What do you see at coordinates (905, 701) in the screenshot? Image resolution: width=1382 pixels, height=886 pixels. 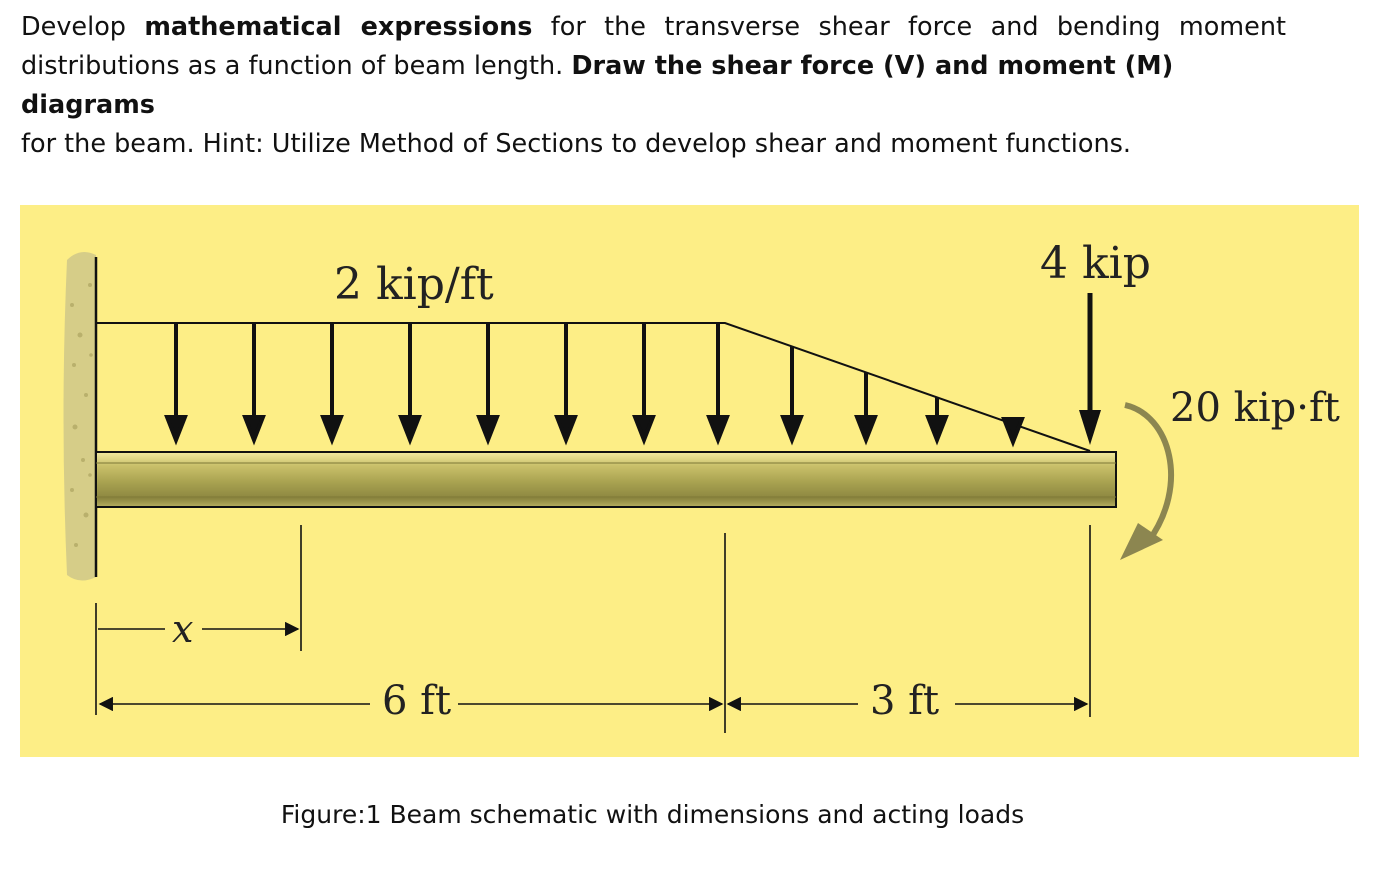 I see `dim-right-label: 3 ft` at bounding box center [905, 701].